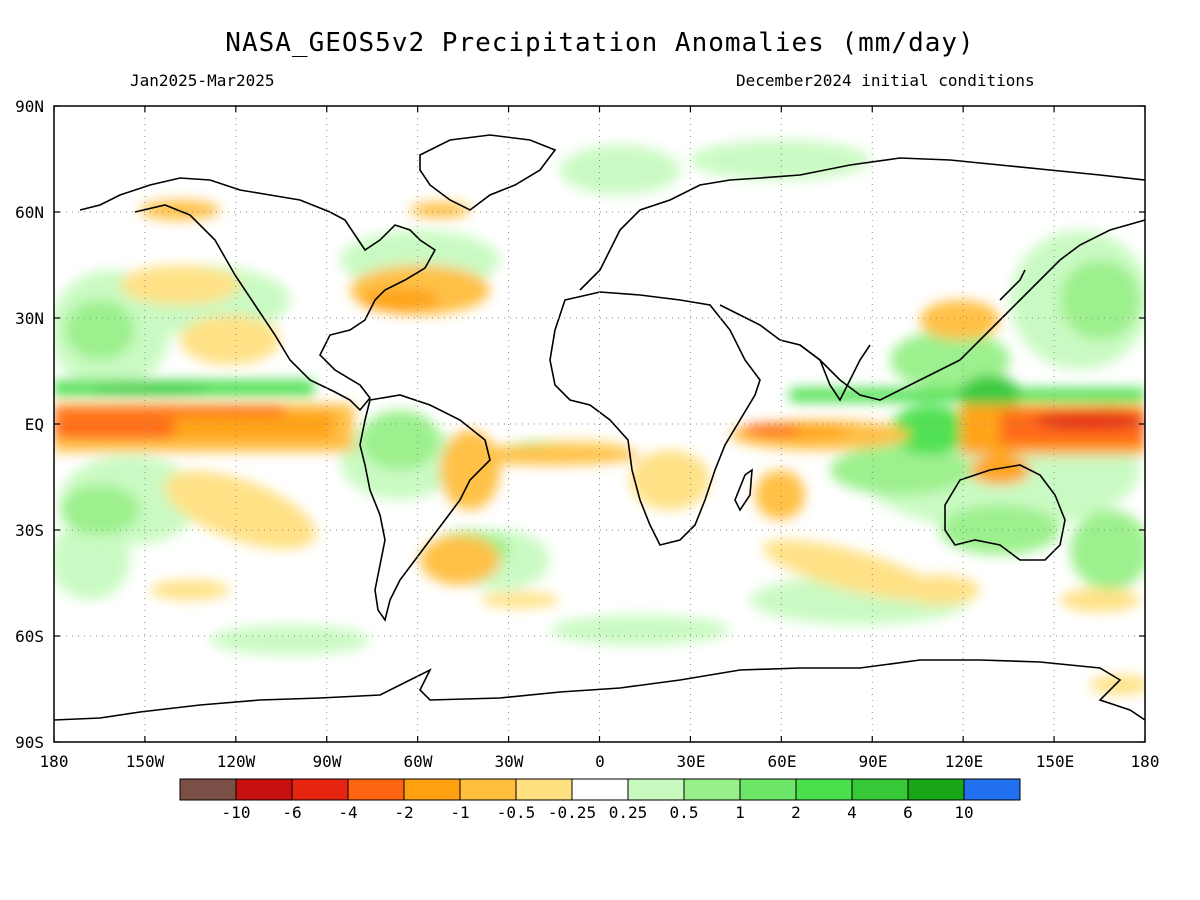  What do you see at coordinates (684, 812) in the screenshot?
I see `colorbar-label: 0.5` at bounding box center [684, 812].